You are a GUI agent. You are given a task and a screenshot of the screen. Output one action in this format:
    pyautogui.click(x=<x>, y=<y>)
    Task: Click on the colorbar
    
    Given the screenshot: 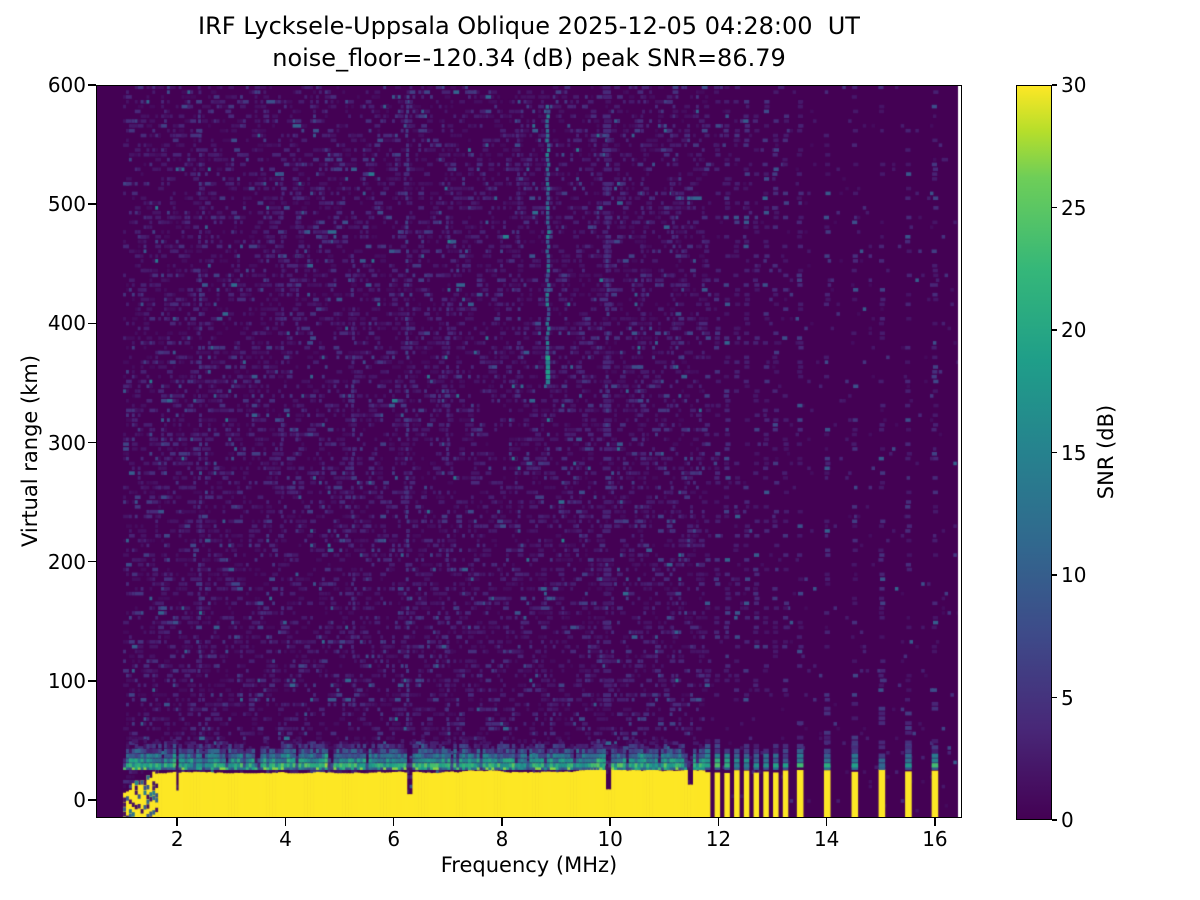 What is the action you would take?
    pyautogui.click(x=1034, y=452)
    